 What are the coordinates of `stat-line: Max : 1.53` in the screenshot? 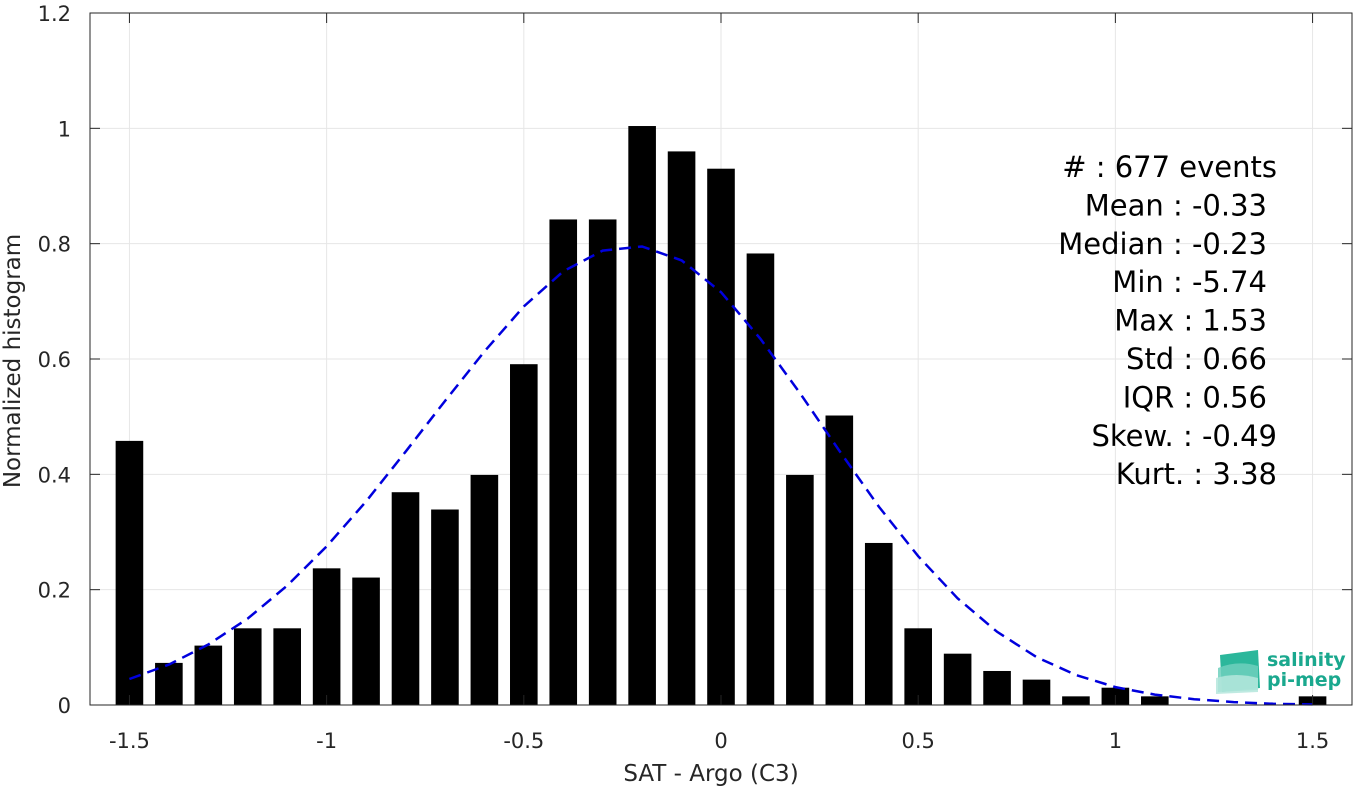 It's located at (1190, 321).